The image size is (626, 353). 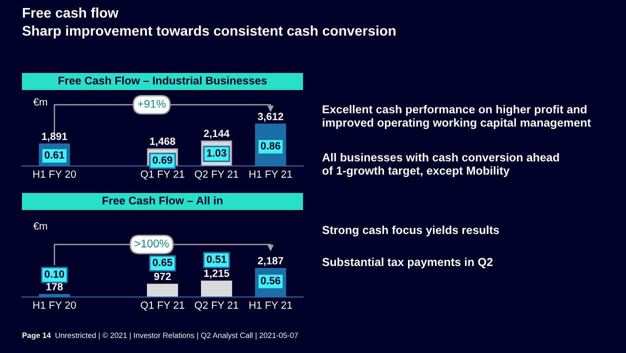 I want to click on annotation: 0.51, so click(x=216, y=259).